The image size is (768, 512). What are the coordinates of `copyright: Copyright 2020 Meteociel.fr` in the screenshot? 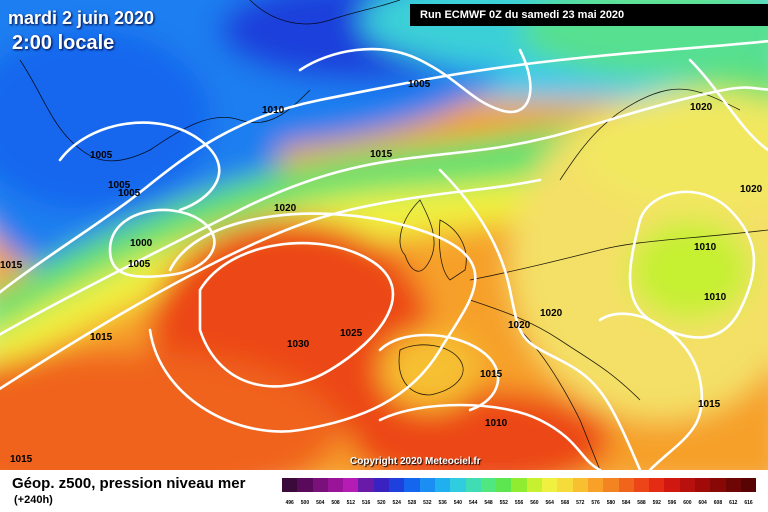 It's located at (415, 461).